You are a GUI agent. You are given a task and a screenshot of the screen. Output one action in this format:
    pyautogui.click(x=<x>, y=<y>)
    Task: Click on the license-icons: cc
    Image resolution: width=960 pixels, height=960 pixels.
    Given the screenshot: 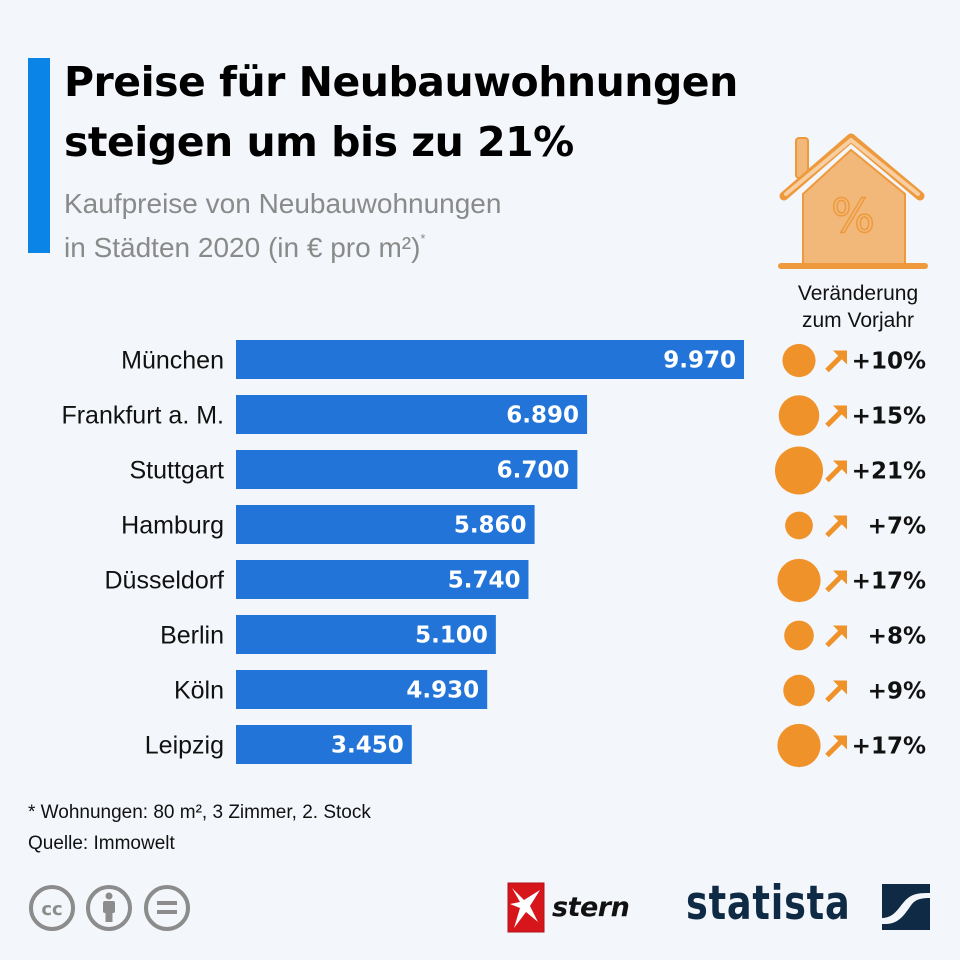 What is the action you would take?
    pyautogui.click(x=109, y=908)
    